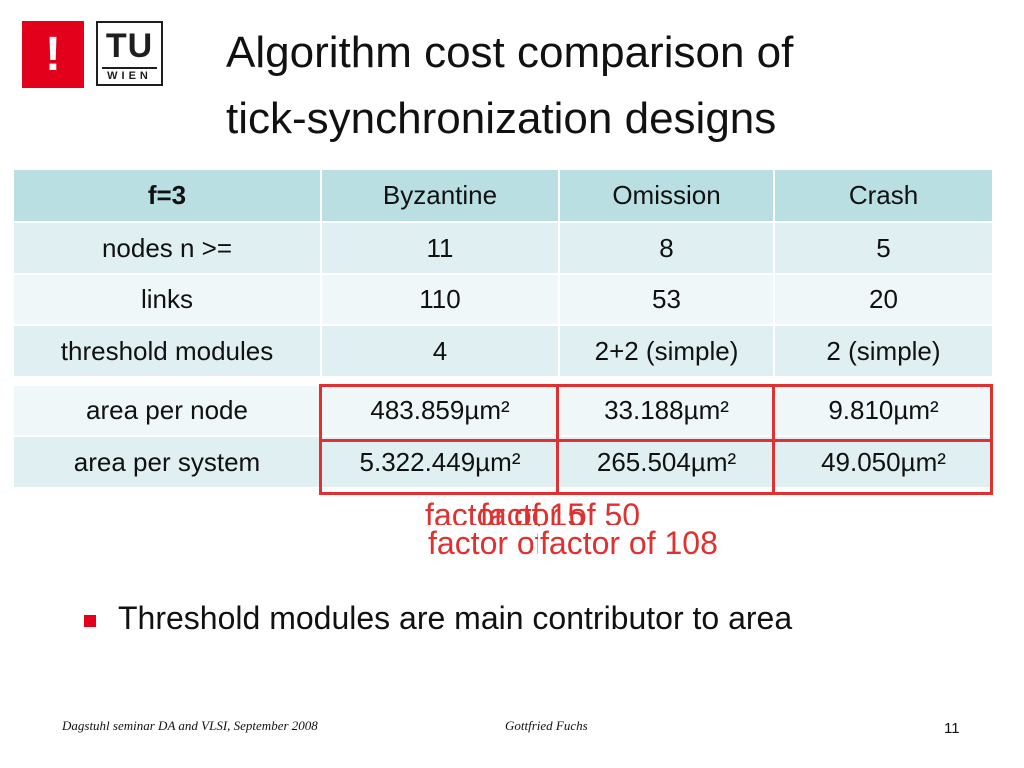  Describe the element at coordinates (884, 411) in the screenshot. I see `table-cell: 9.810µm²` at that location.